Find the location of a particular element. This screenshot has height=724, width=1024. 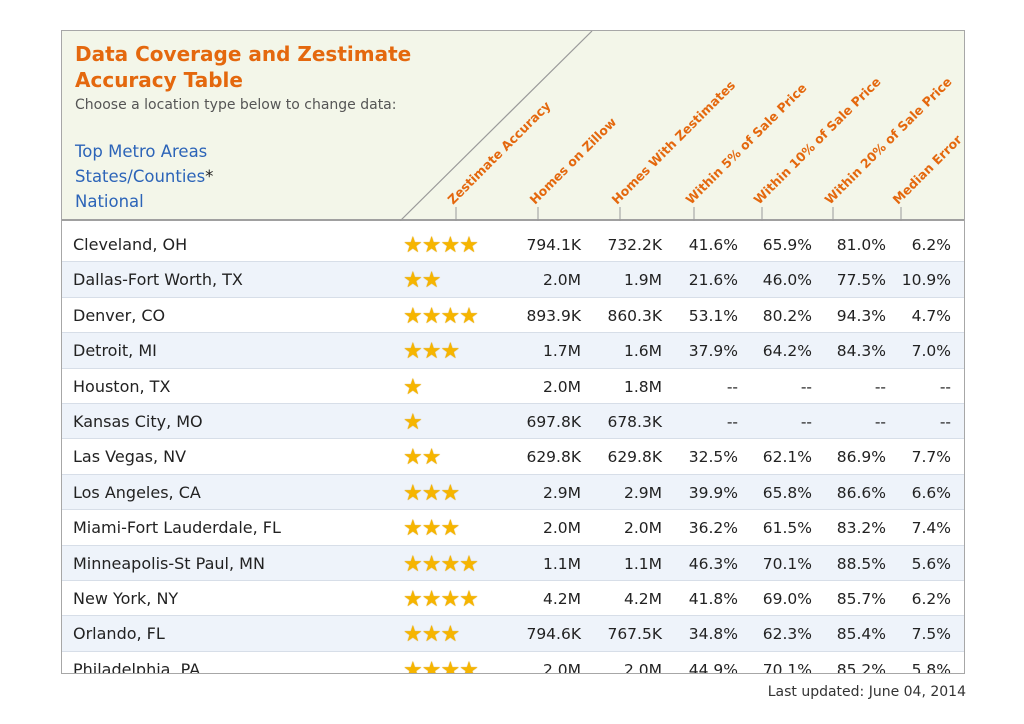

column-header: Within 5% of Sale Price is located at coordinates (746, 143).